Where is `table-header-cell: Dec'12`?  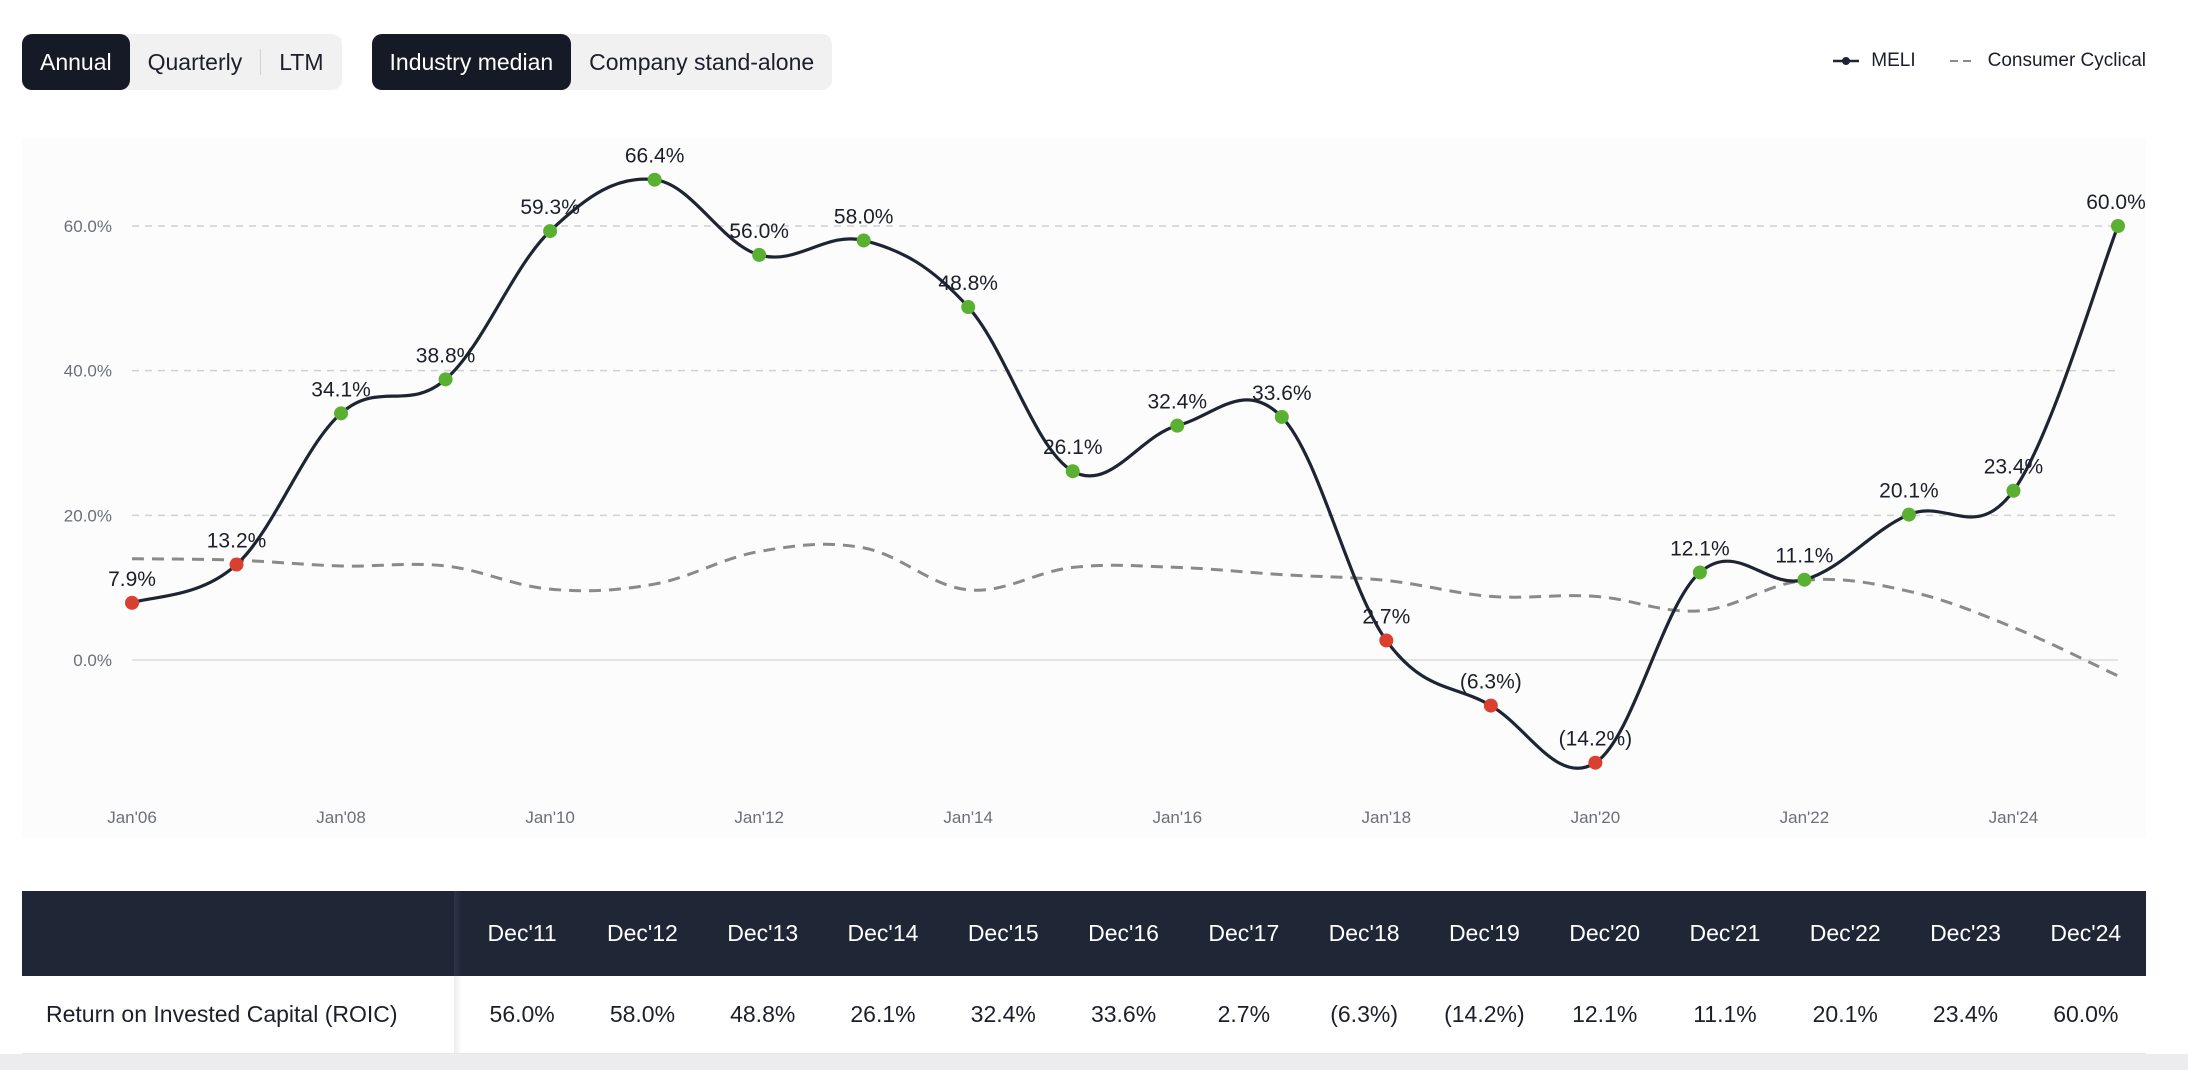
table-header-cell: Dec'12 is located at coordinates (642, 933).